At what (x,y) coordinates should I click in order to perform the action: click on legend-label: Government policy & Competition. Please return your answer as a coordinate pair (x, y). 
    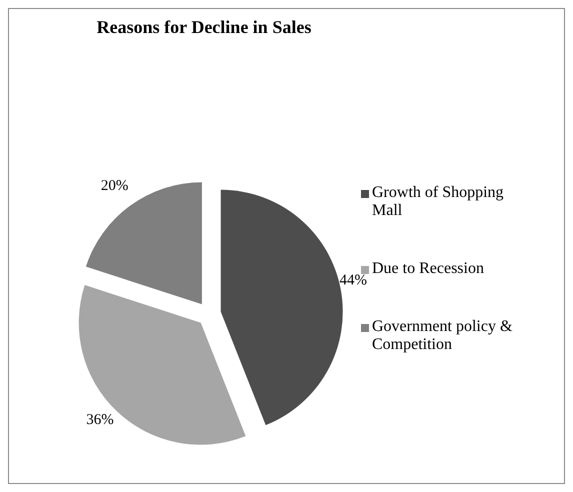
    Looking at the image, I should click on (443, 336).